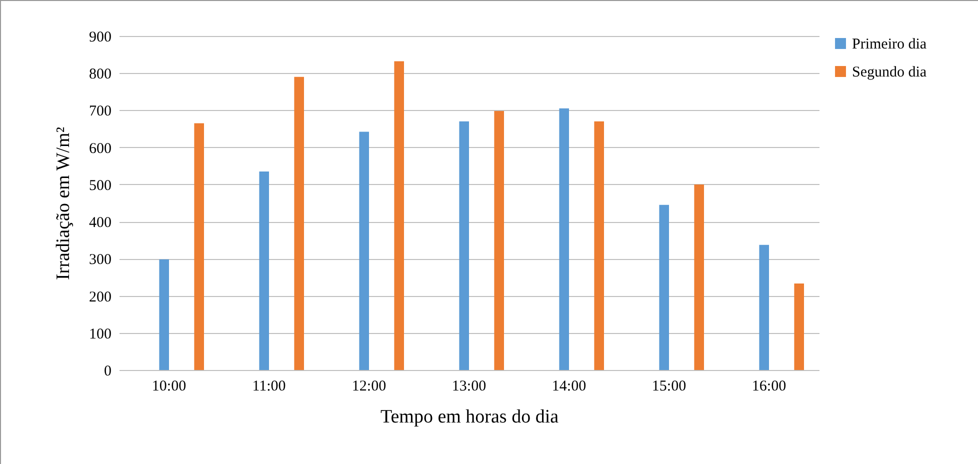 Image resolution: width=978 pixels, height=464 pixels. I want to click on y-tick-label: 100, so click(100, 334).